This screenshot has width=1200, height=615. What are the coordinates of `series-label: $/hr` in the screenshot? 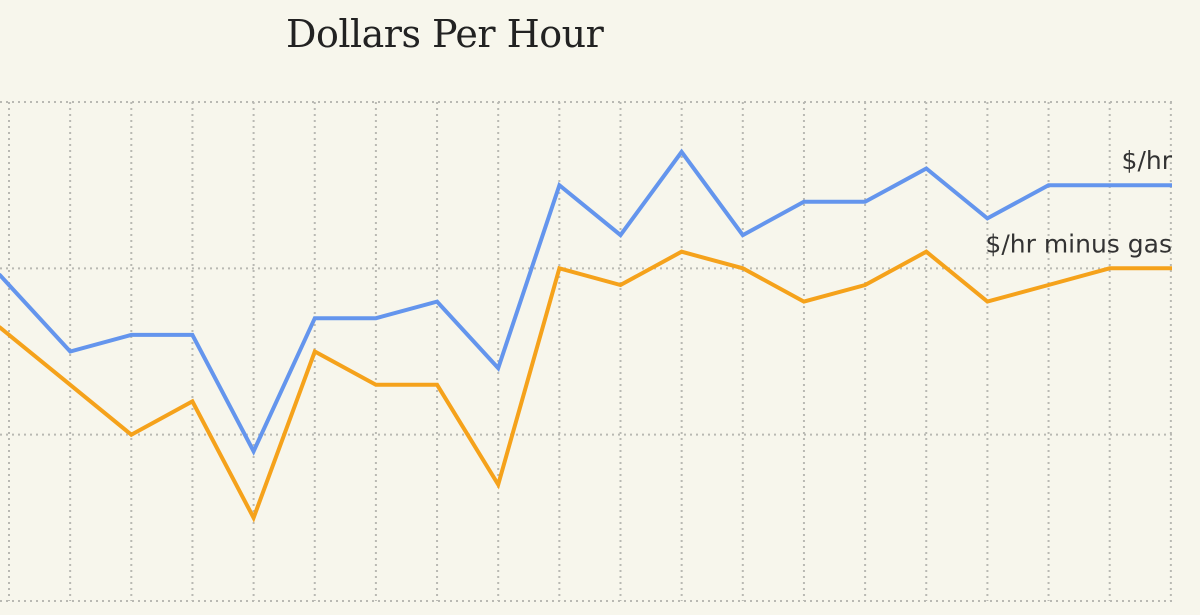 It's located at (1147, 160).